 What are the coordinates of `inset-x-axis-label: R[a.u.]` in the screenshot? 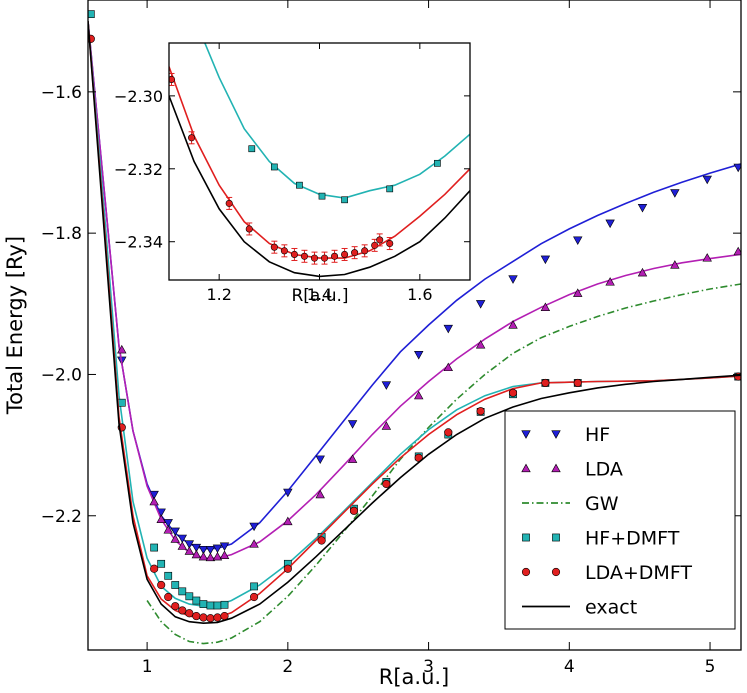 It's located at (319, 296).